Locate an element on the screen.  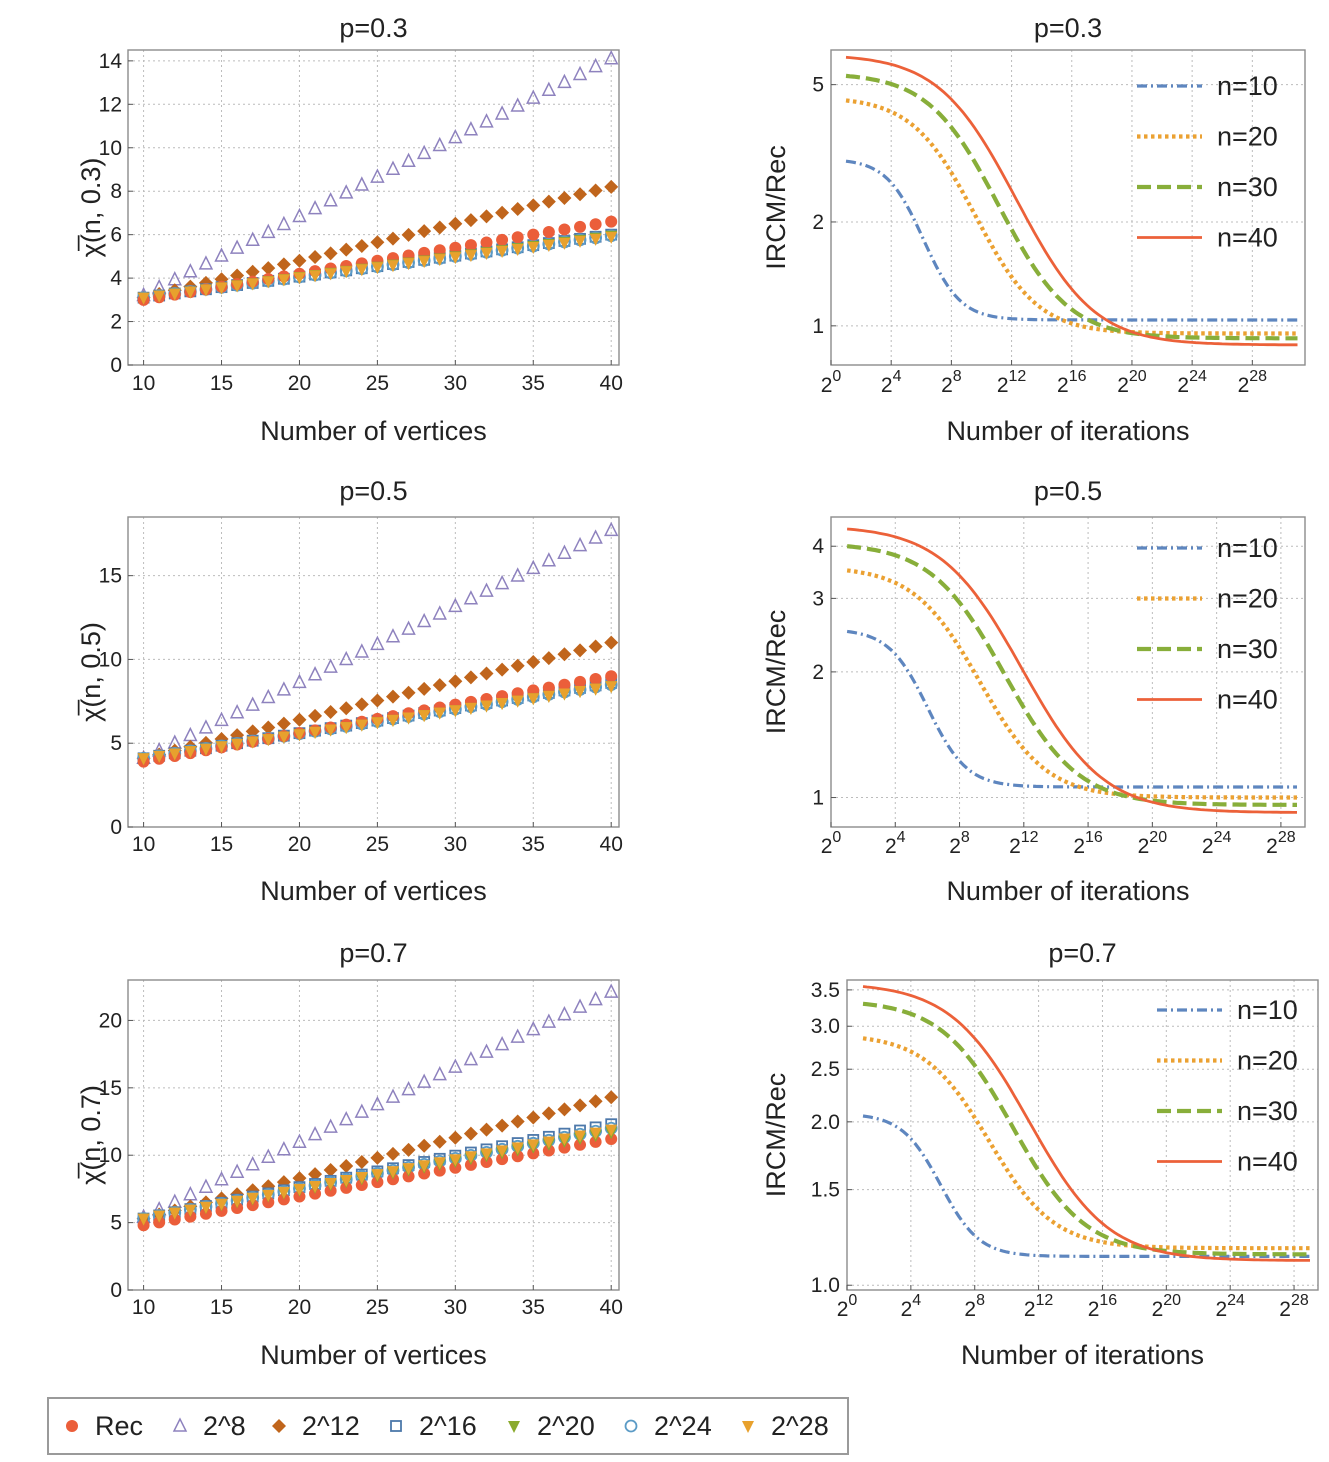
x-tick-label: 24 is located at coordinates (911, 1306).